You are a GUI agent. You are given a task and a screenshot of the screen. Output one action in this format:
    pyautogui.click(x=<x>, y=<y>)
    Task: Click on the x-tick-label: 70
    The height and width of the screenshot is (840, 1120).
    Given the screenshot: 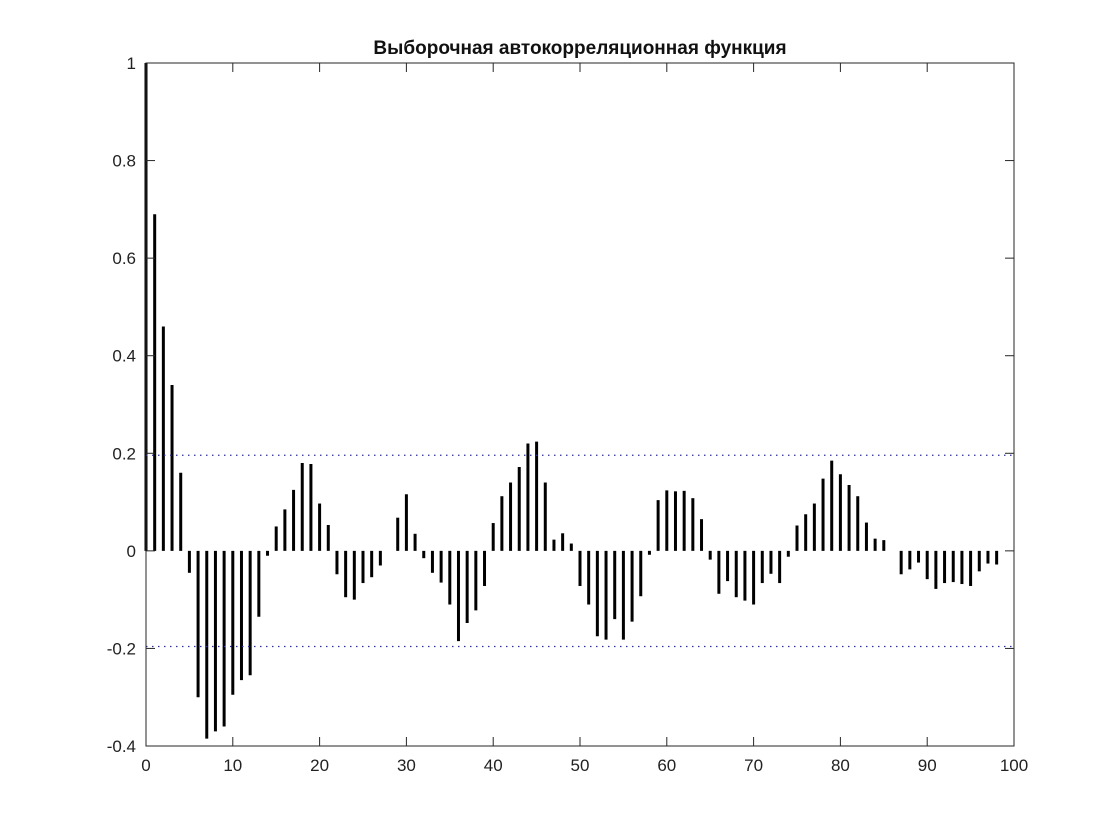 What is the action you would take?
    pyautogui.click(x=753, y=765)
    